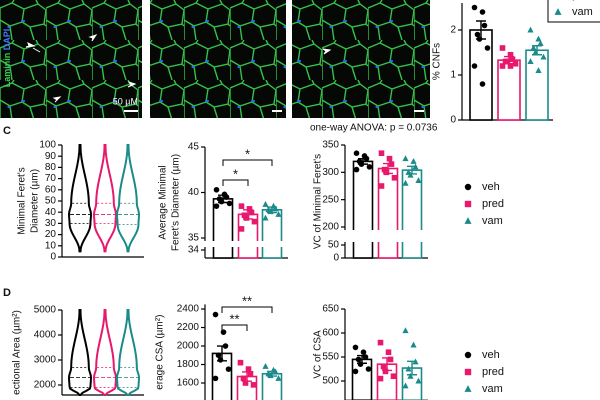  Describe the element at coordinates (318, 201) in the screenshot. I see `y-axis-label: VC of Minimal Feret's` at that location.